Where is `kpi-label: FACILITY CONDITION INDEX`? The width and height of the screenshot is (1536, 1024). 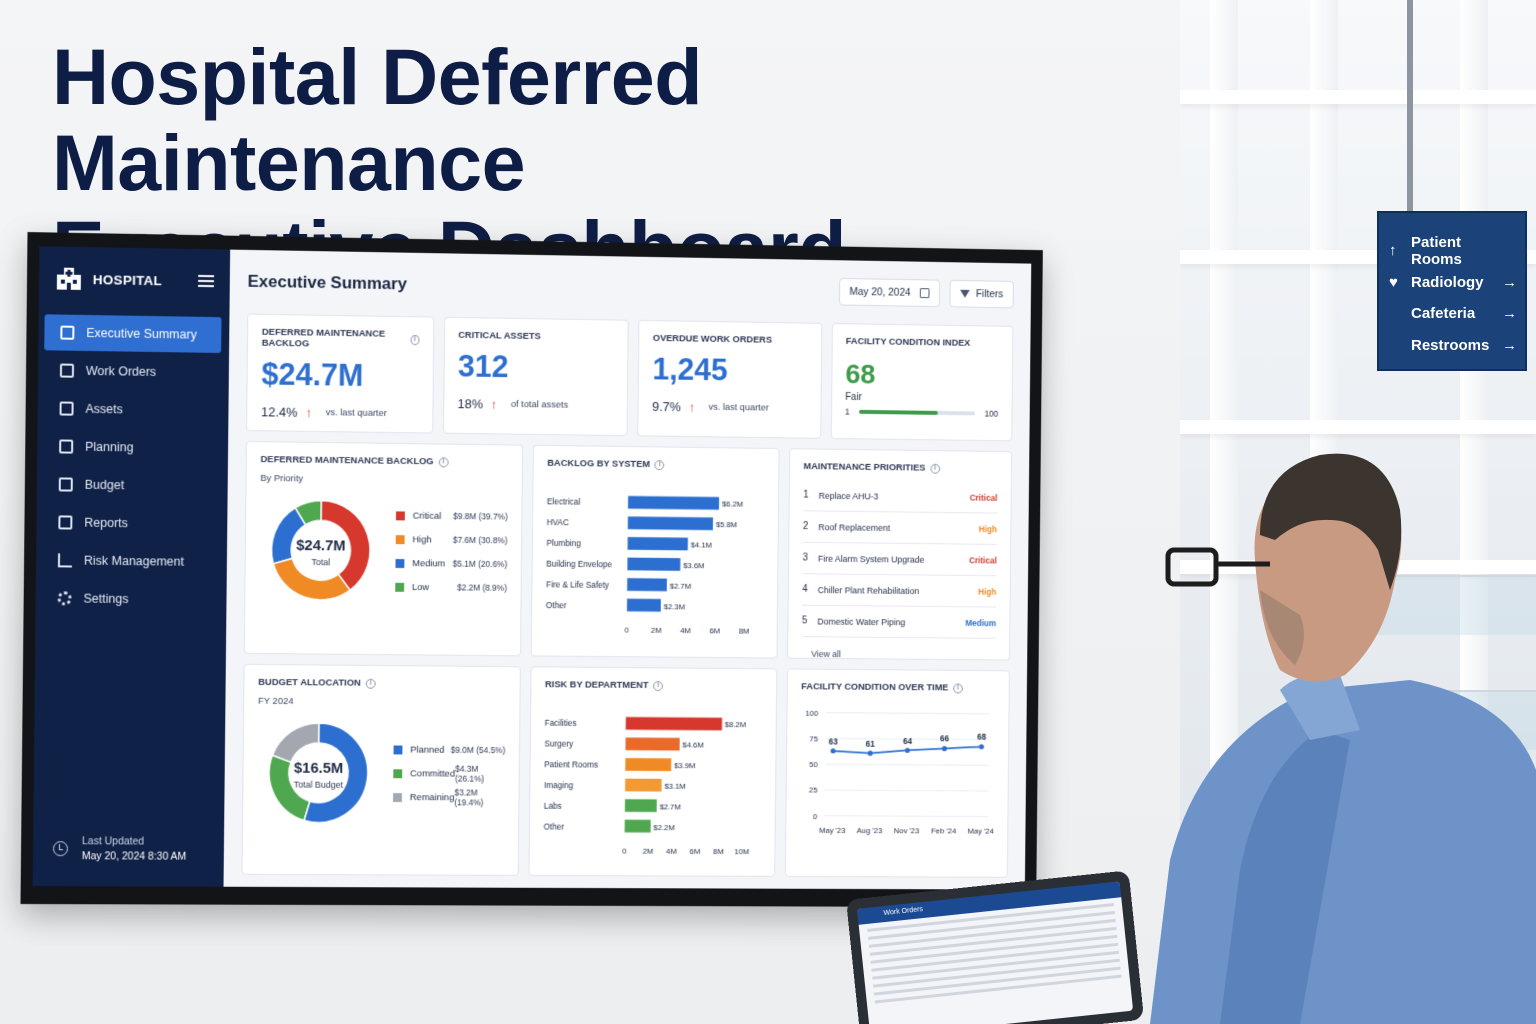 kpi-label: FACILITY CONDITION INDEX is located at coordinates (922, 342).